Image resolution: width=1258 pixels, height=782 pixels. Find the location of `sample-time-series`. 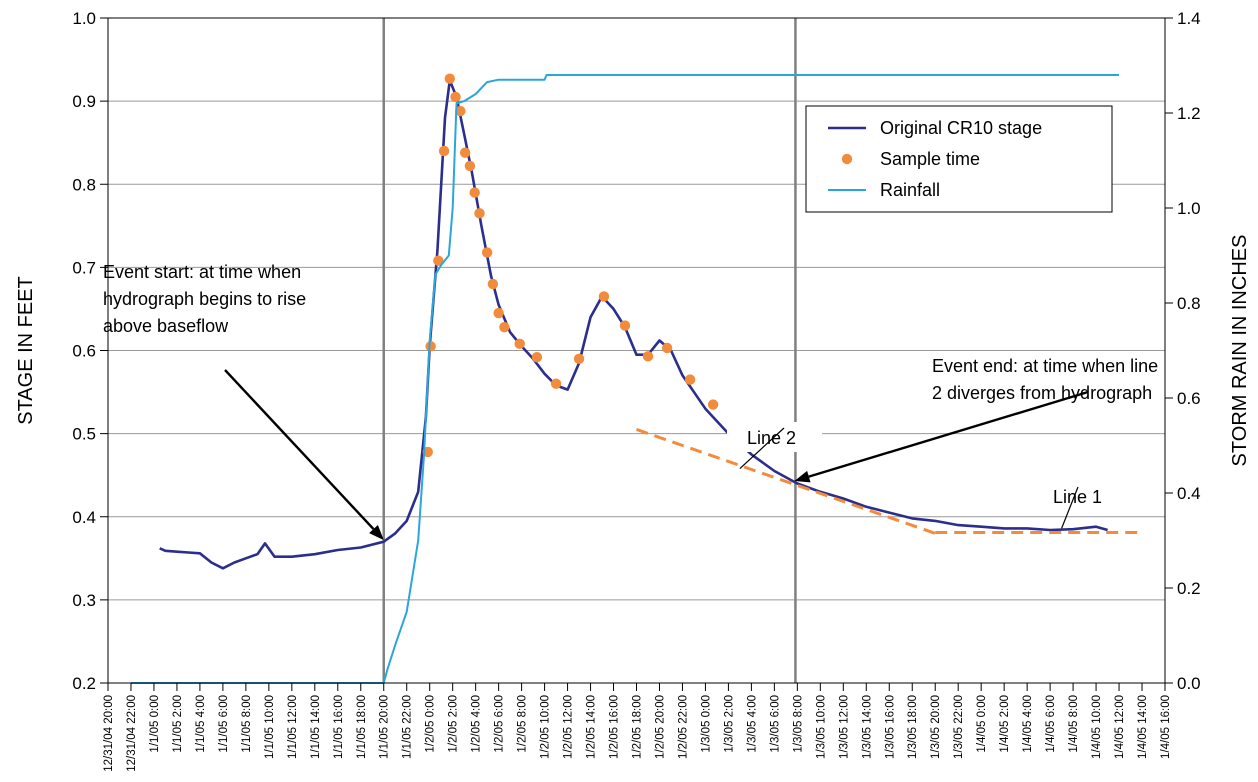

sample-time-series is located at coordinates (570, 265).